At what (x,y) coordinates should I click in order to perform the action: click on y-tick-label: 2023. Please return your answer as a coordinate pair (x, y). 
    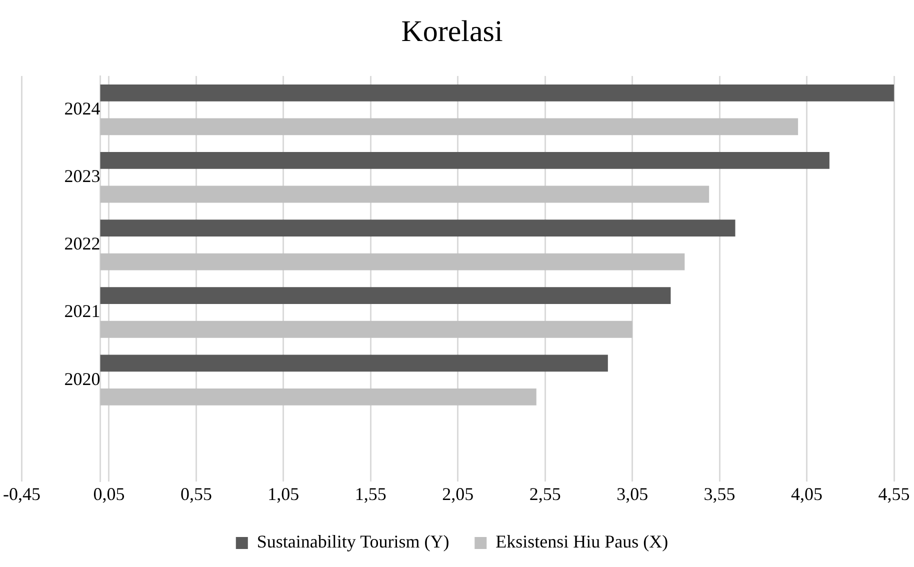
    Looking at the image, I should click on (82, 176).